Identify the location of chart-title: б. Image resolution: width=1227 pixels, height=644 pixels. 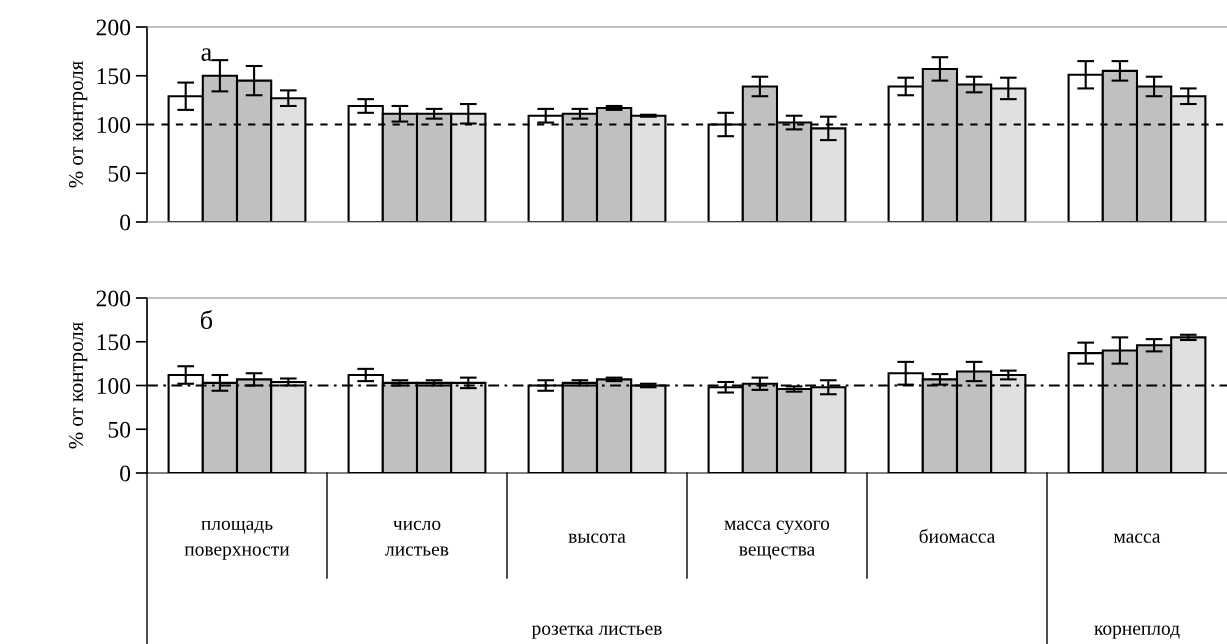
(206, 319).